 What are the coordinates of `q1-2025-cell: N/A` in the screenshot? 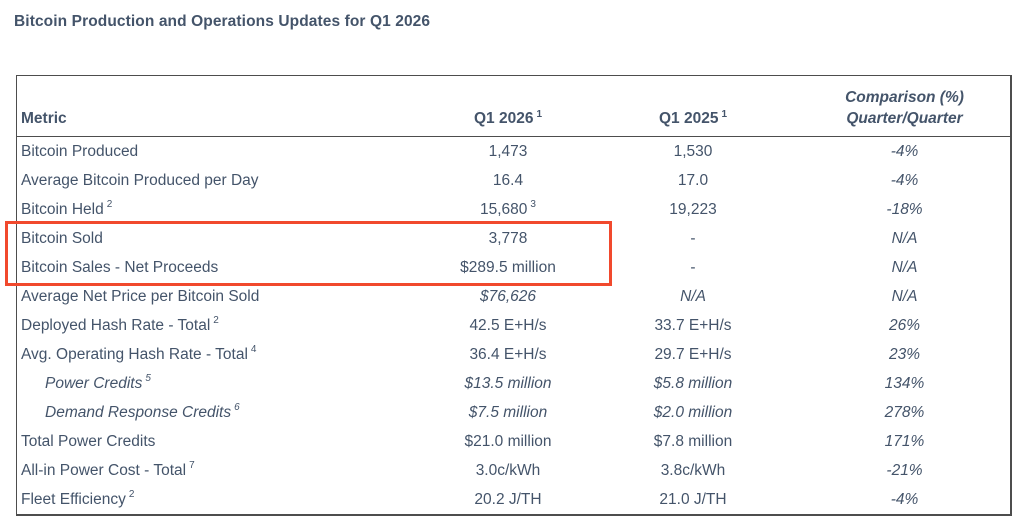 It's located at (693, 296).